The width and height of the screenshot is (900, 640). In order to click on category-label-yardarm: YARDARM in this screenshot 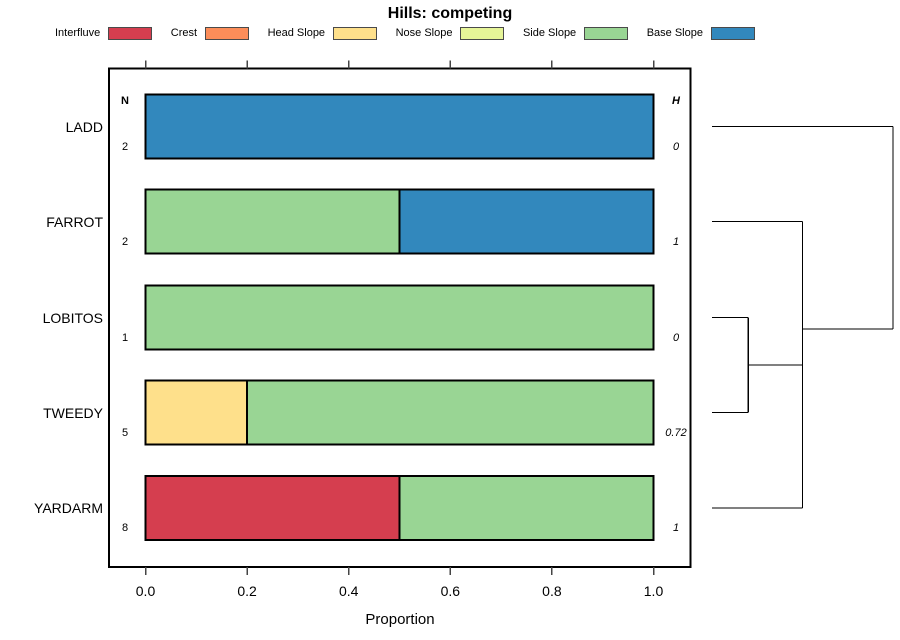, I will do `click(68, 508)`.